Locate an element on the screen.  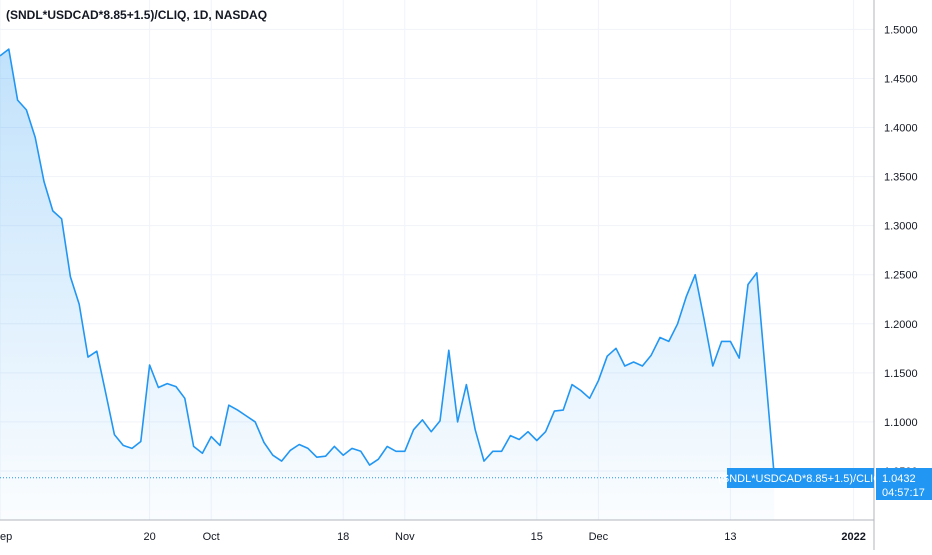
series-label-badge: (SNDL*USDCAD*8.85+1.5)/CLIQ is located at coordinates (800, 478).